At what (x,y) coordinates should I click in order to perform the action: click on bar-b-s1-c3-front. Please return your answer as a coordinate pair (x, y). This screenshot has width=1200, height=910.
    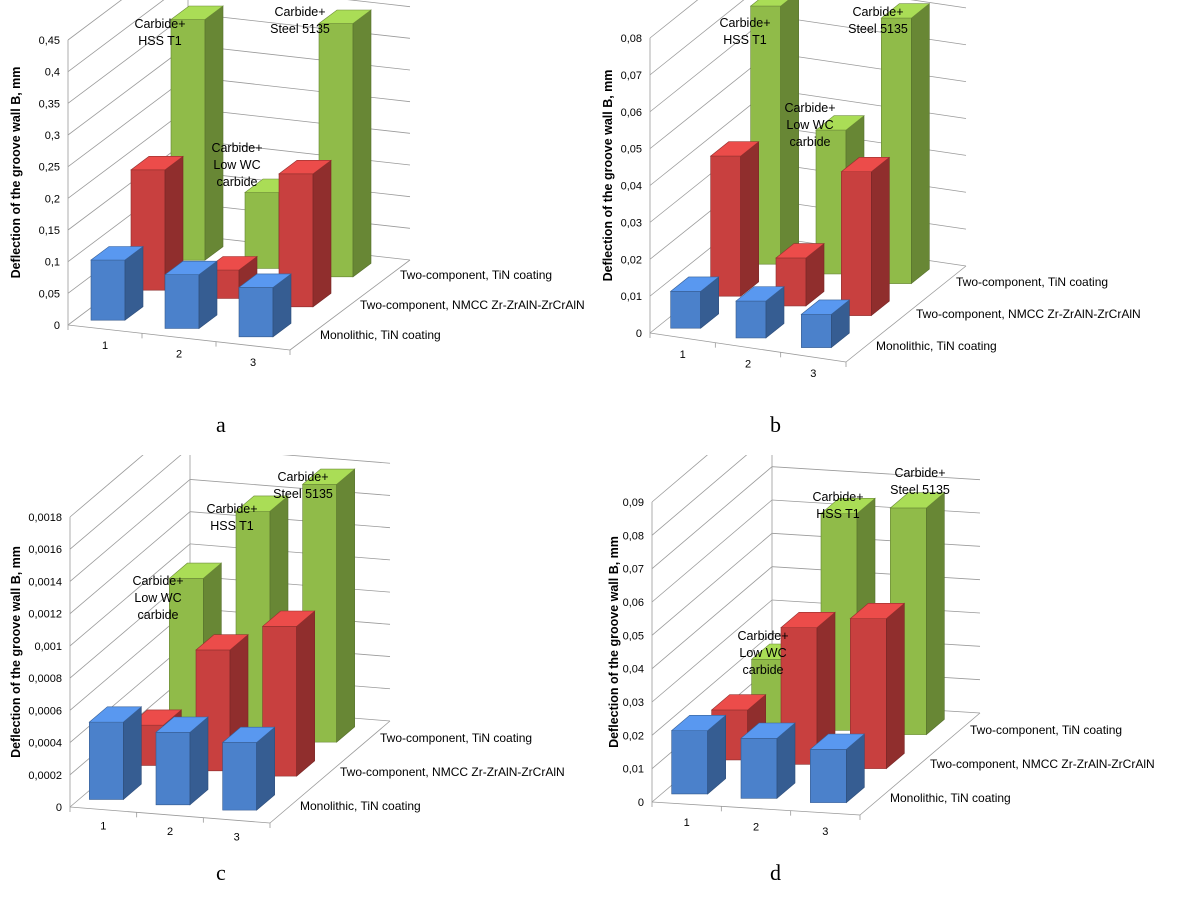
    Looking at the image, I should click on (816, 331).